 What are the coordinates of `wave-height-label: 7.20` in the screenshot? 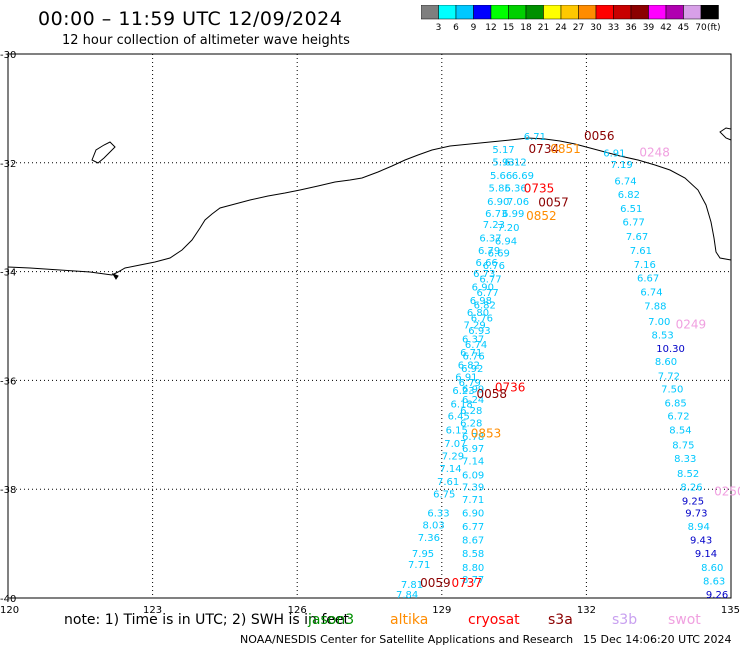 It's located at (508, 228).